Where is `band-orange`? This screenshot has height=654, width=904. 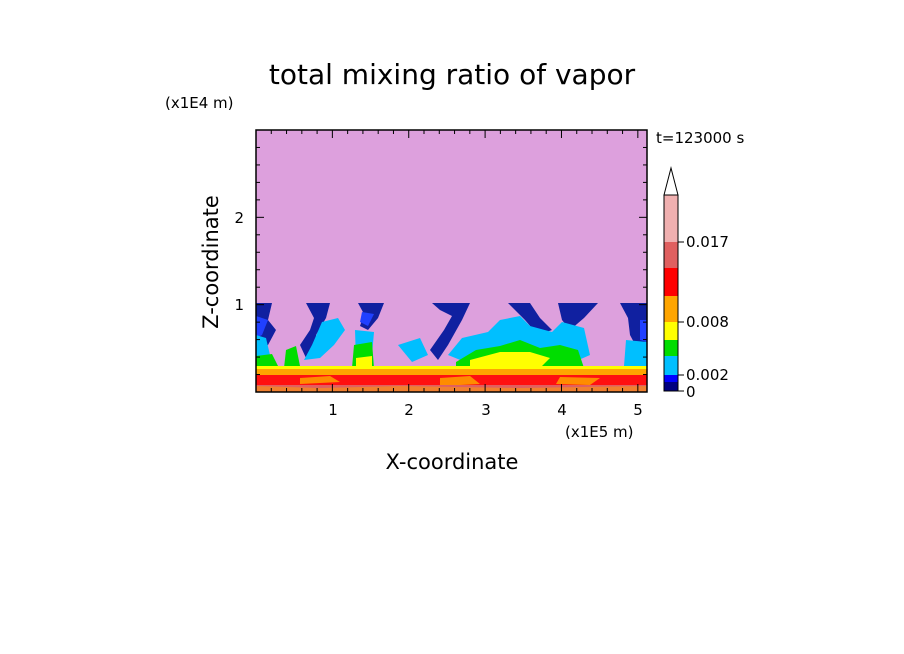 band-orange is located at coordinates (451, 373).